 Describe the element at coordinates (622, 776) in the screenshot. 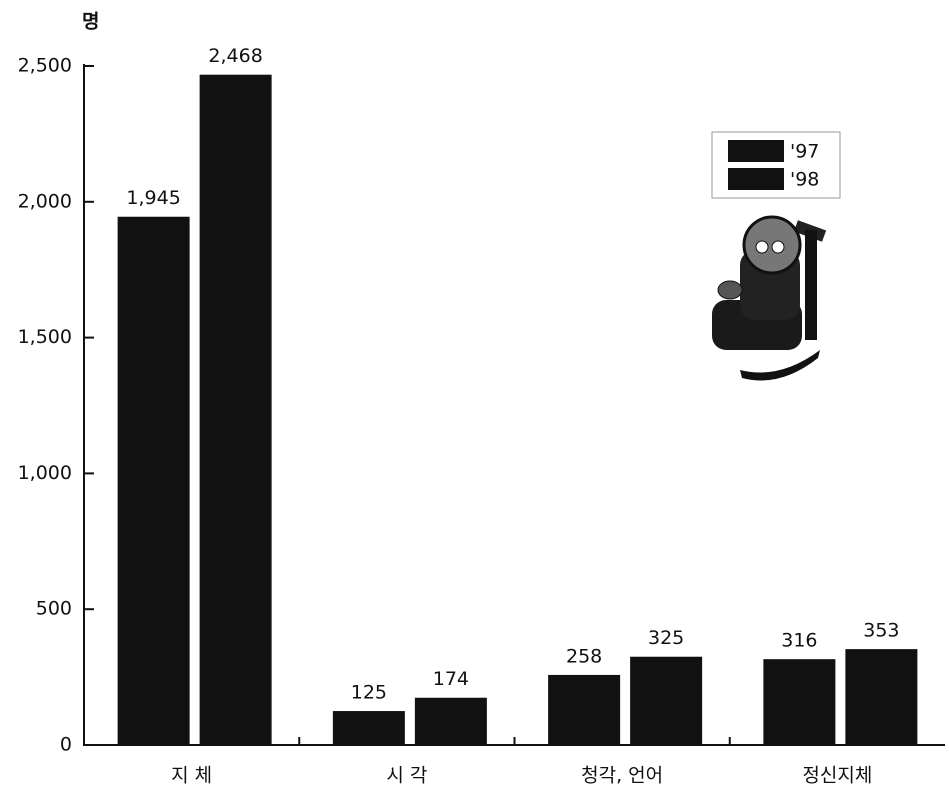

I see `x-tick-label: 청각, 언어` at that location.